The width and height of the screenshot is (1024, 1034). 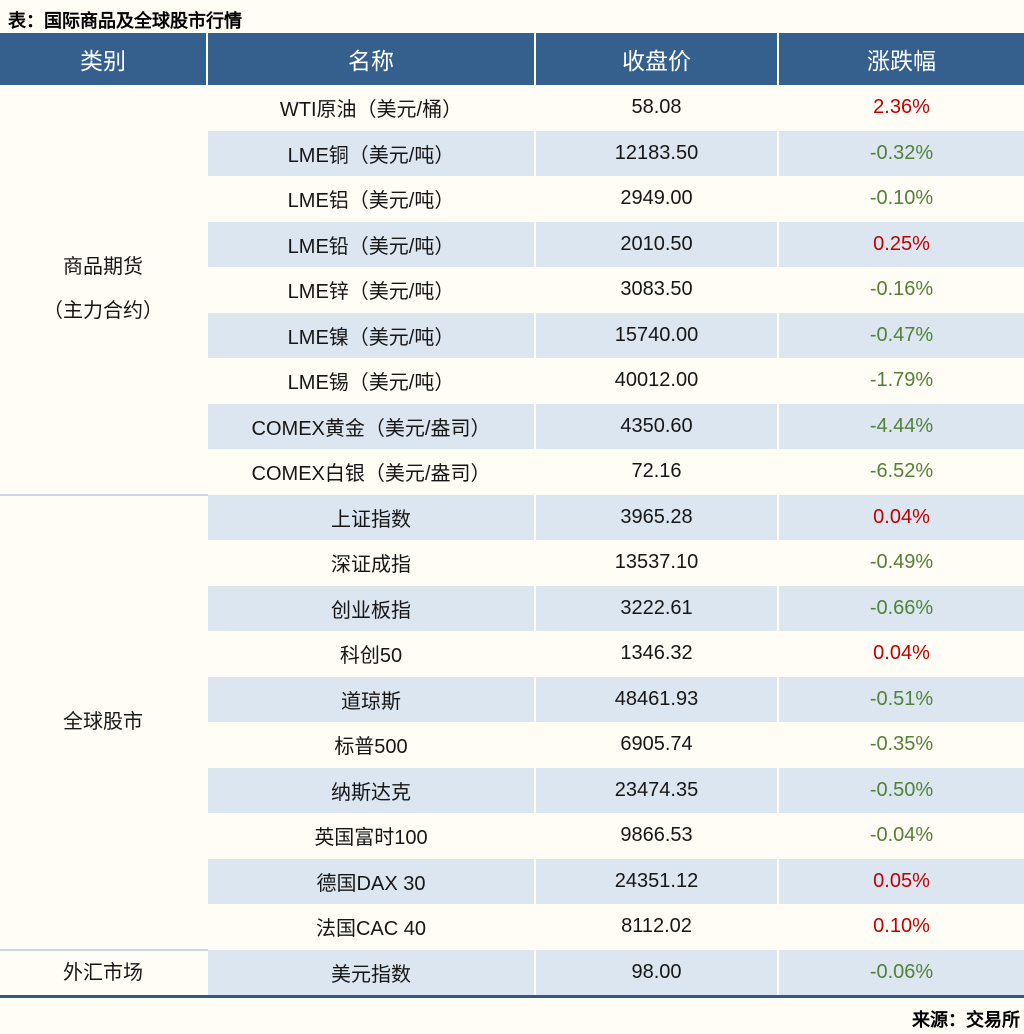 I want to click on instrument-name-cell: LME锡（美元/吨）, so click(x=371, y=381).